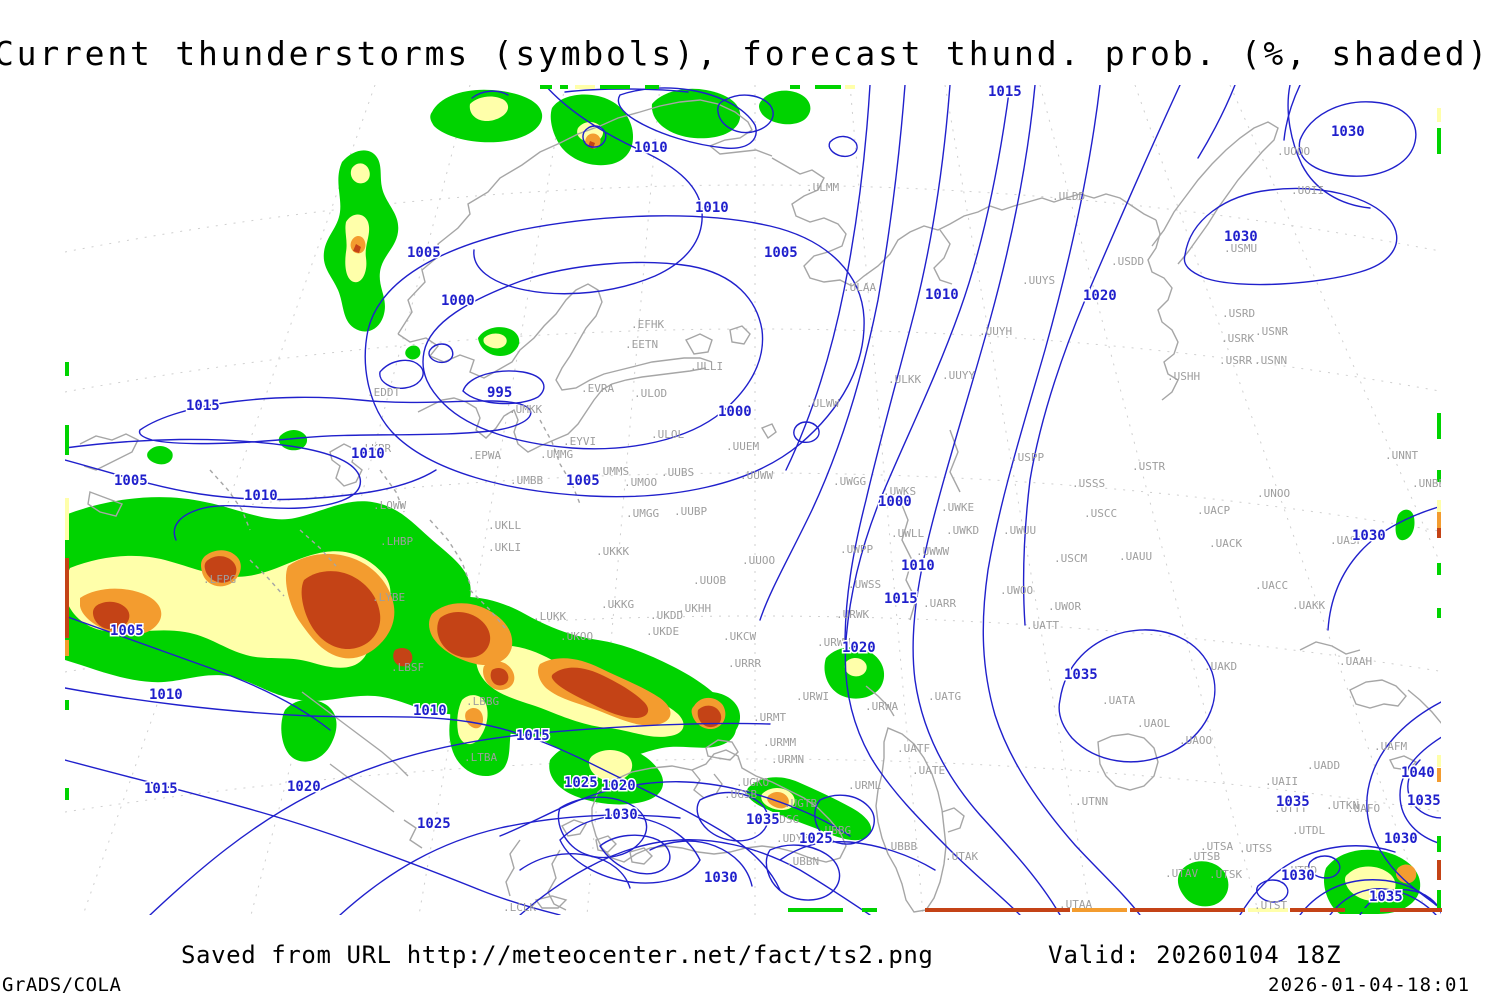  Describe the element at coordinates (612, 471) in the screenshot. I see `station-label: .UMMS` at that location.